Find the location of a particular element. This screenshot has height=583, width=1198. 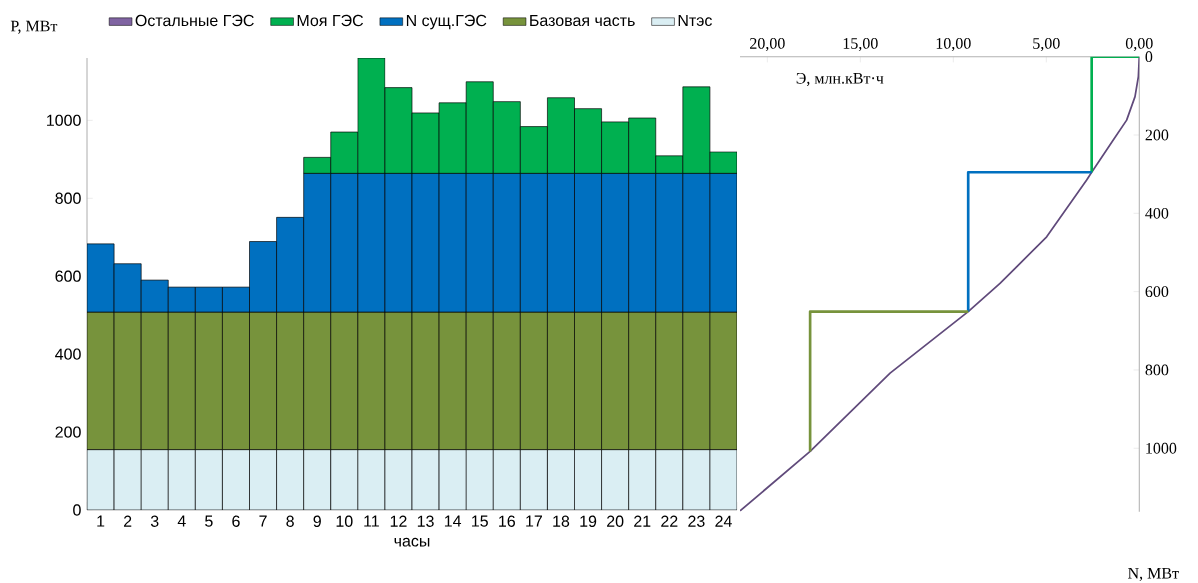

x-tick-label: 4 is located at coordinates (181, 521).